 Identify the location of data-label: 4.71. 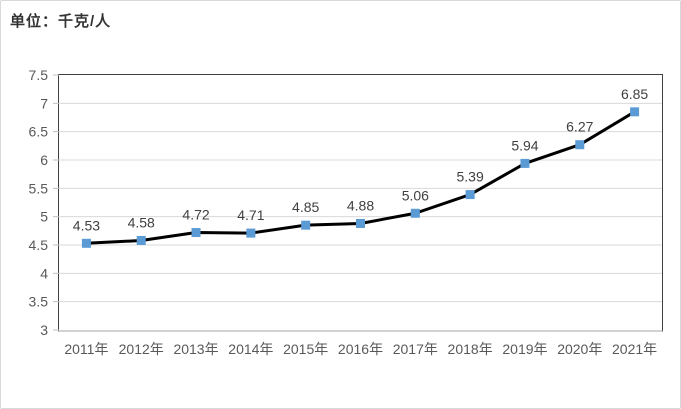
(250, 215).